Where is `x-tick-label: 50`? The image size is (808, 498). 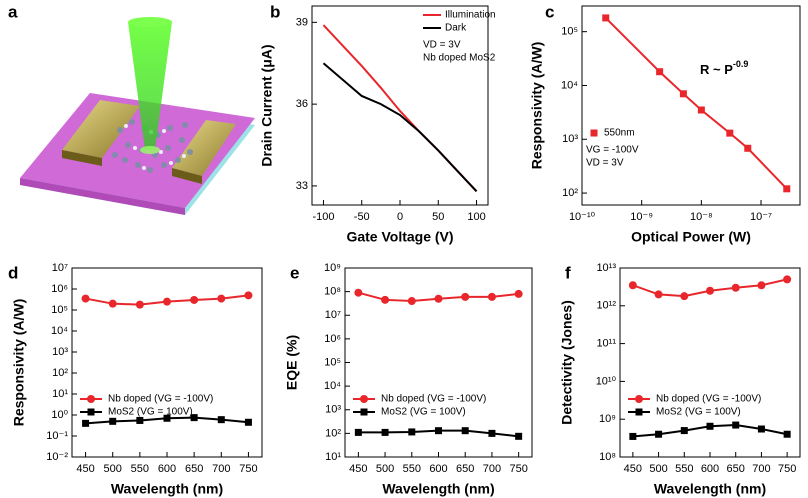 x-tick-label: 50 is located at coordinates (438, 217).